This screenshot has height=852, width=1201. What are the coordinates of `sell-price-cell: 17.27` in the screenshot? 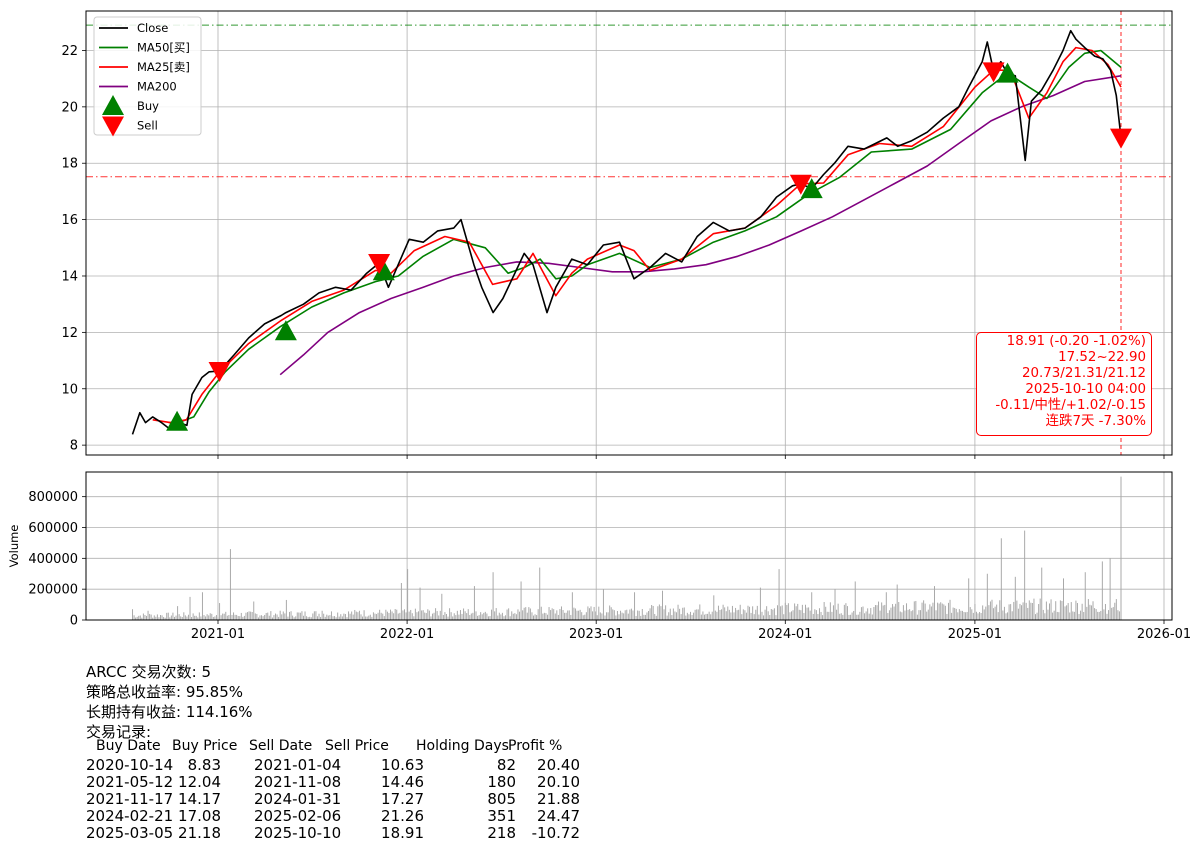 It's located at (402, 799).